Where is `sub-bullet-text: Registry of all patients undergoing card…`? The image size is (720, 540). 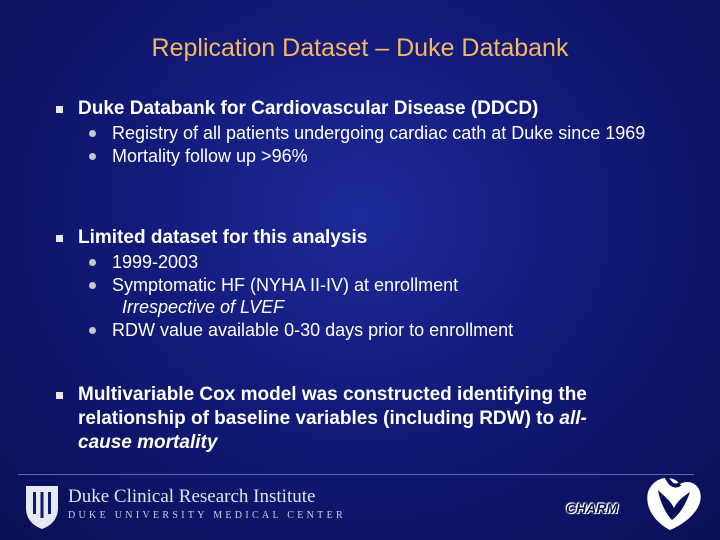 sub-bullet-text: Registry of all patients undergoing card… is located at coordinates (379, 133).